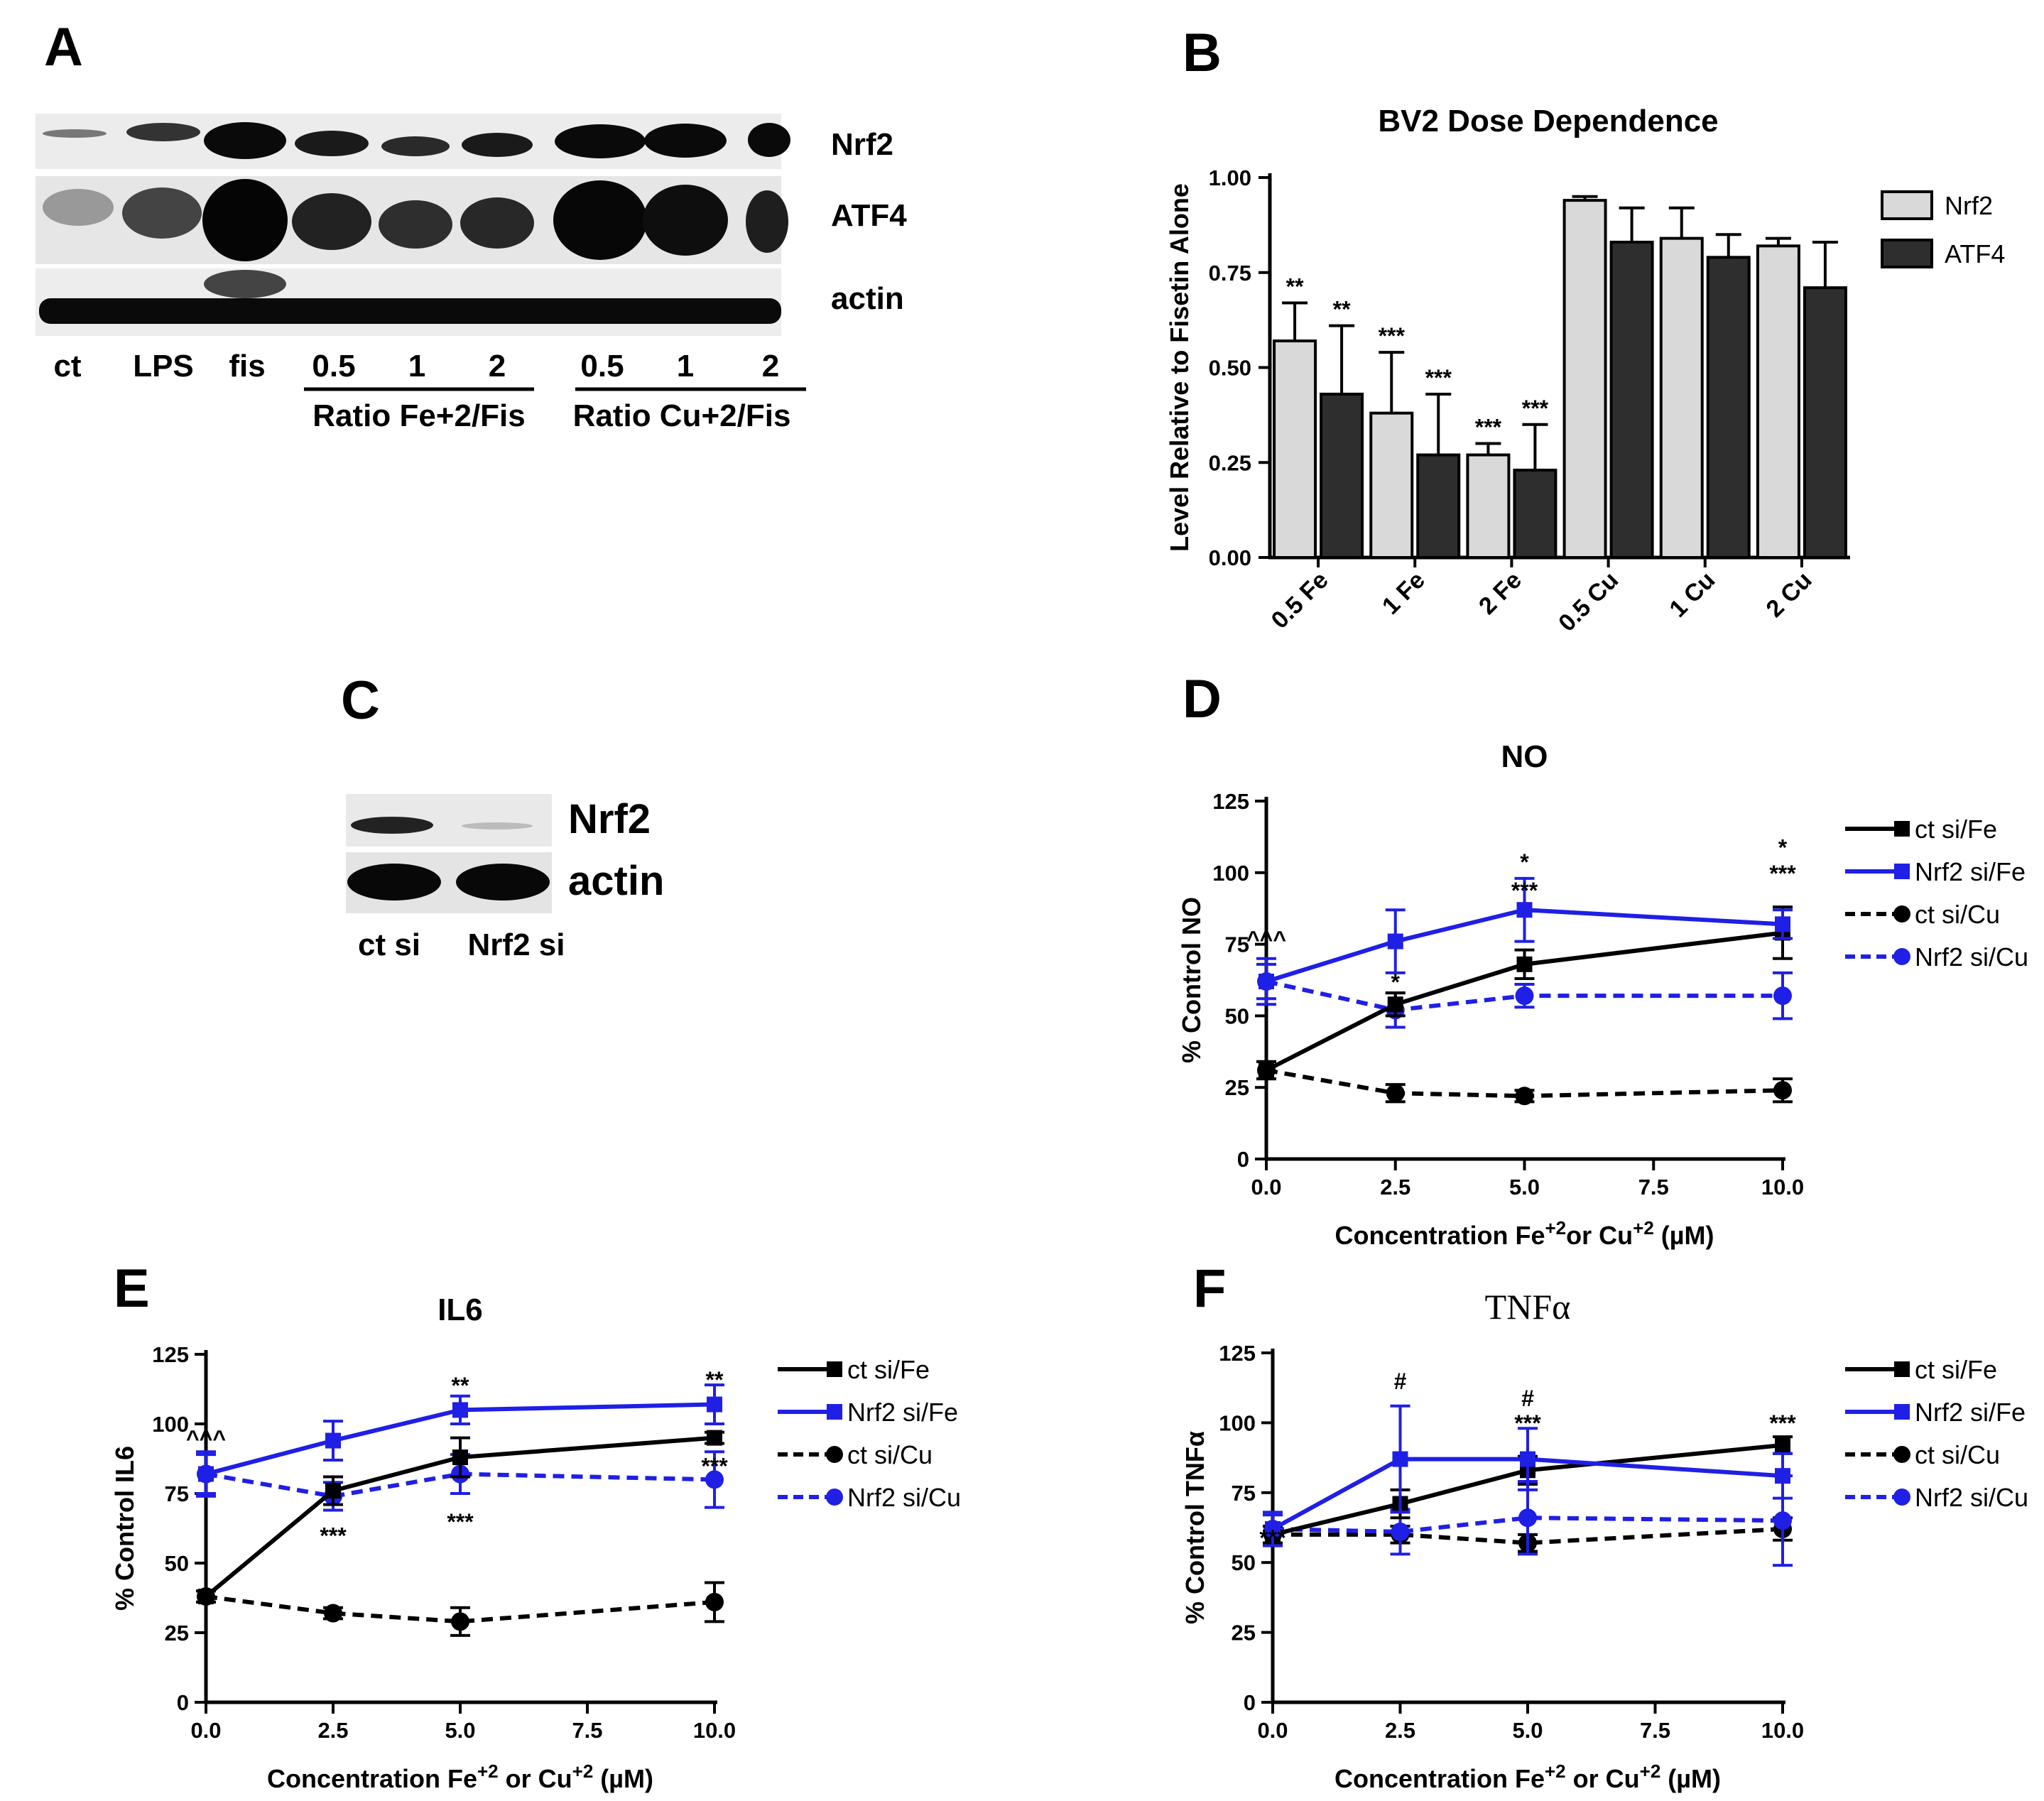 This screenshot has width=2044, height=1801. Describe the element at coordinates (1230, 369) in the screenshot. I see `y-tick-label: 0.50` at that location.